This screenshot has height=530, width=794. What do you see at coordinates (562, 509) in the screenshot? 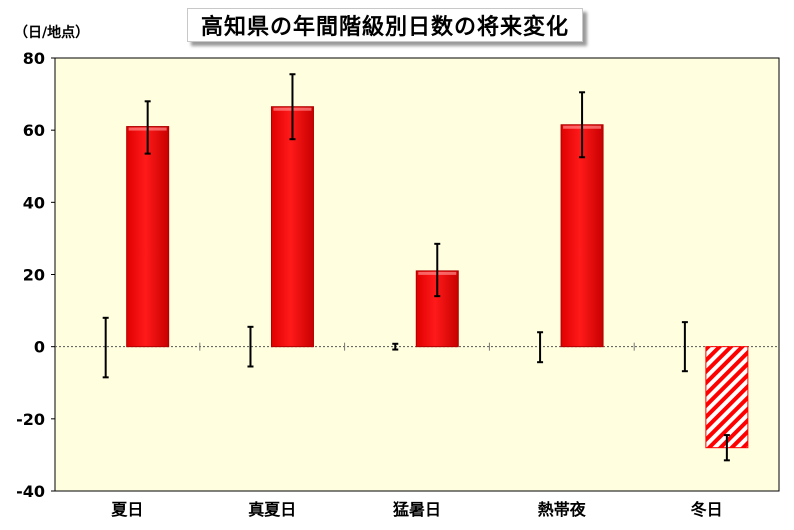
I see `x-tick-label: 熱帯夜` at bounding box center [562, 509].